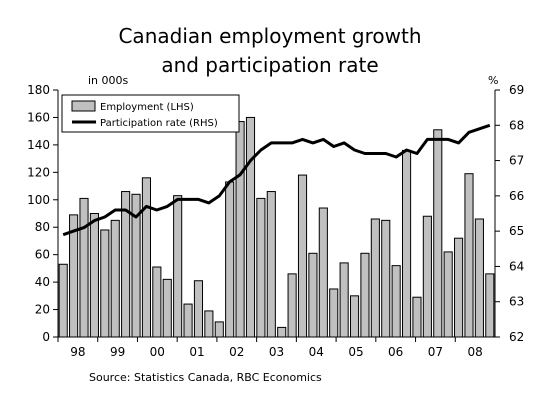  I want to click on right-tick-label: 67, so click(516, 161).